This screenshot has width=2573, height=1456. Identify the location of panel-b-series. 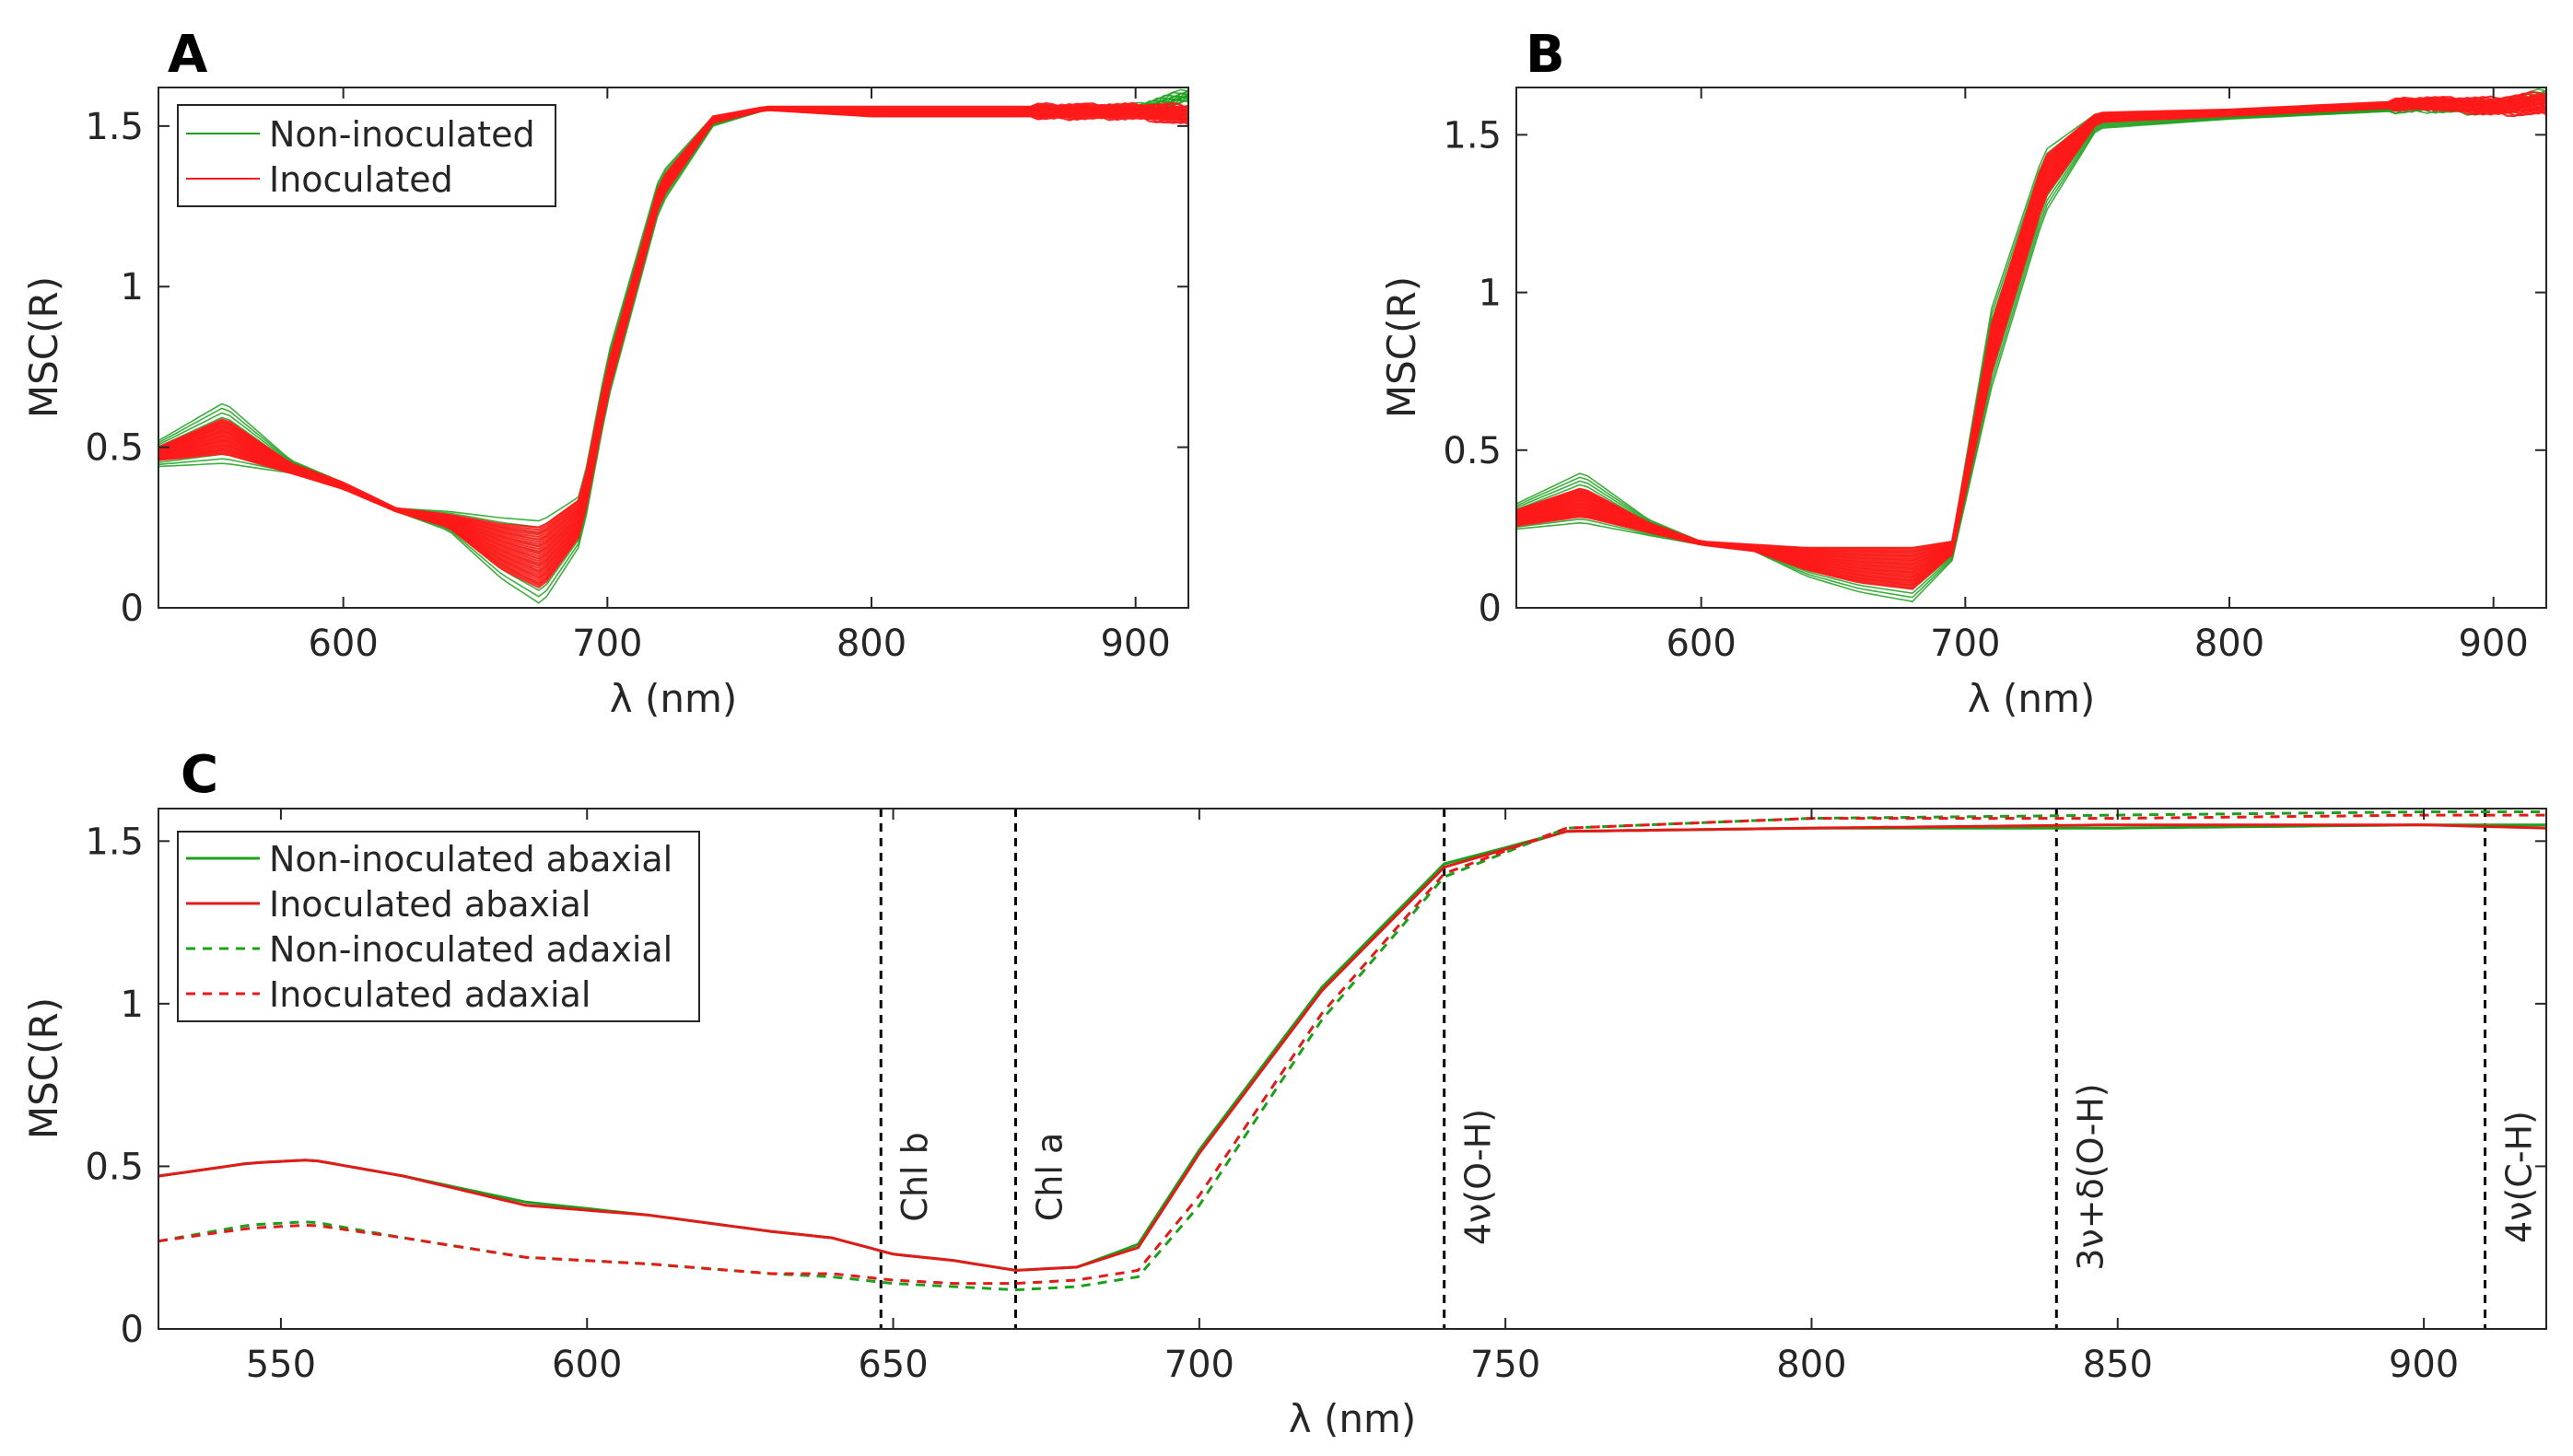
(2031, 345).